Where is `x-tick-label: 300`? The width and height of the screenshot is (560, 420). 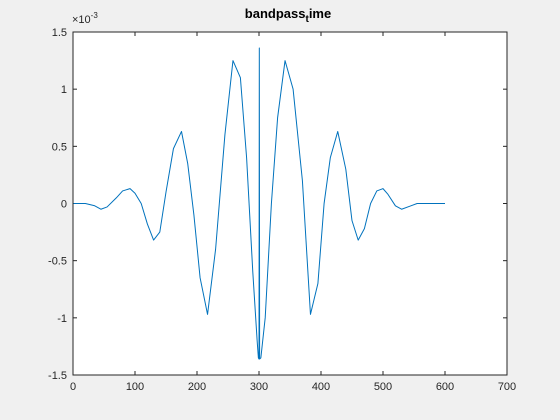
x-tick-label: 300 is located at coordinates (259, 387).